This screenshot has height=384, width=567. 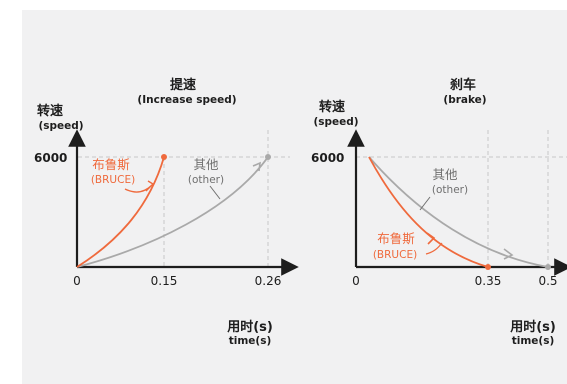 What do you see at coordinates (434, 248) in the screenshot?
I see `bruce-leader-line` at bounding box center [434, 248].